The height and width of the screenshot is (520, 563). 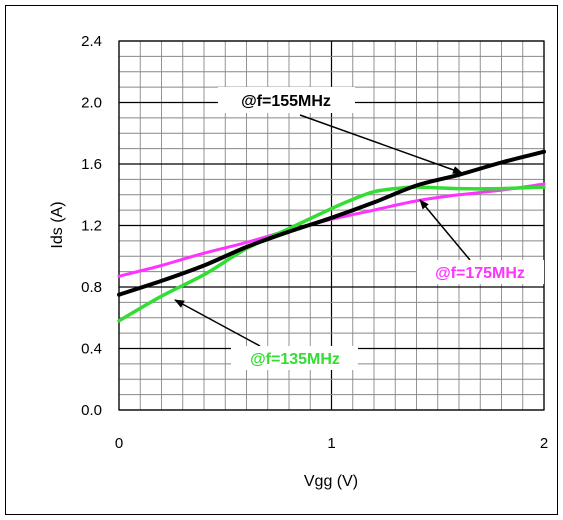 What do you see at coordinates (91, 41) in the screenshot?
I see `y-tick-label: 2.4` at bounding box center [91, 41].